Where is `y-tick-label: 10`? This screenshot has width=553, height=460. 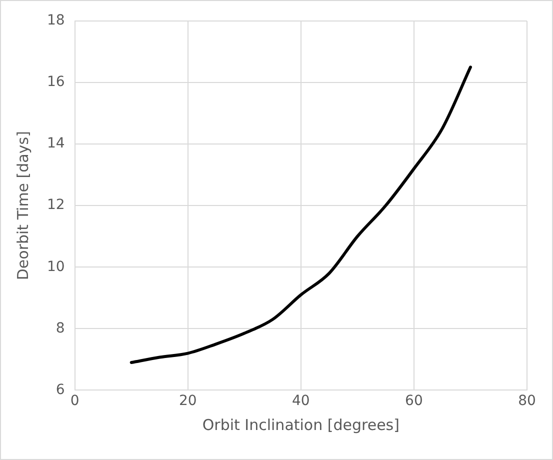 y-tick-label: 10 is located at coordinates (55, 266).